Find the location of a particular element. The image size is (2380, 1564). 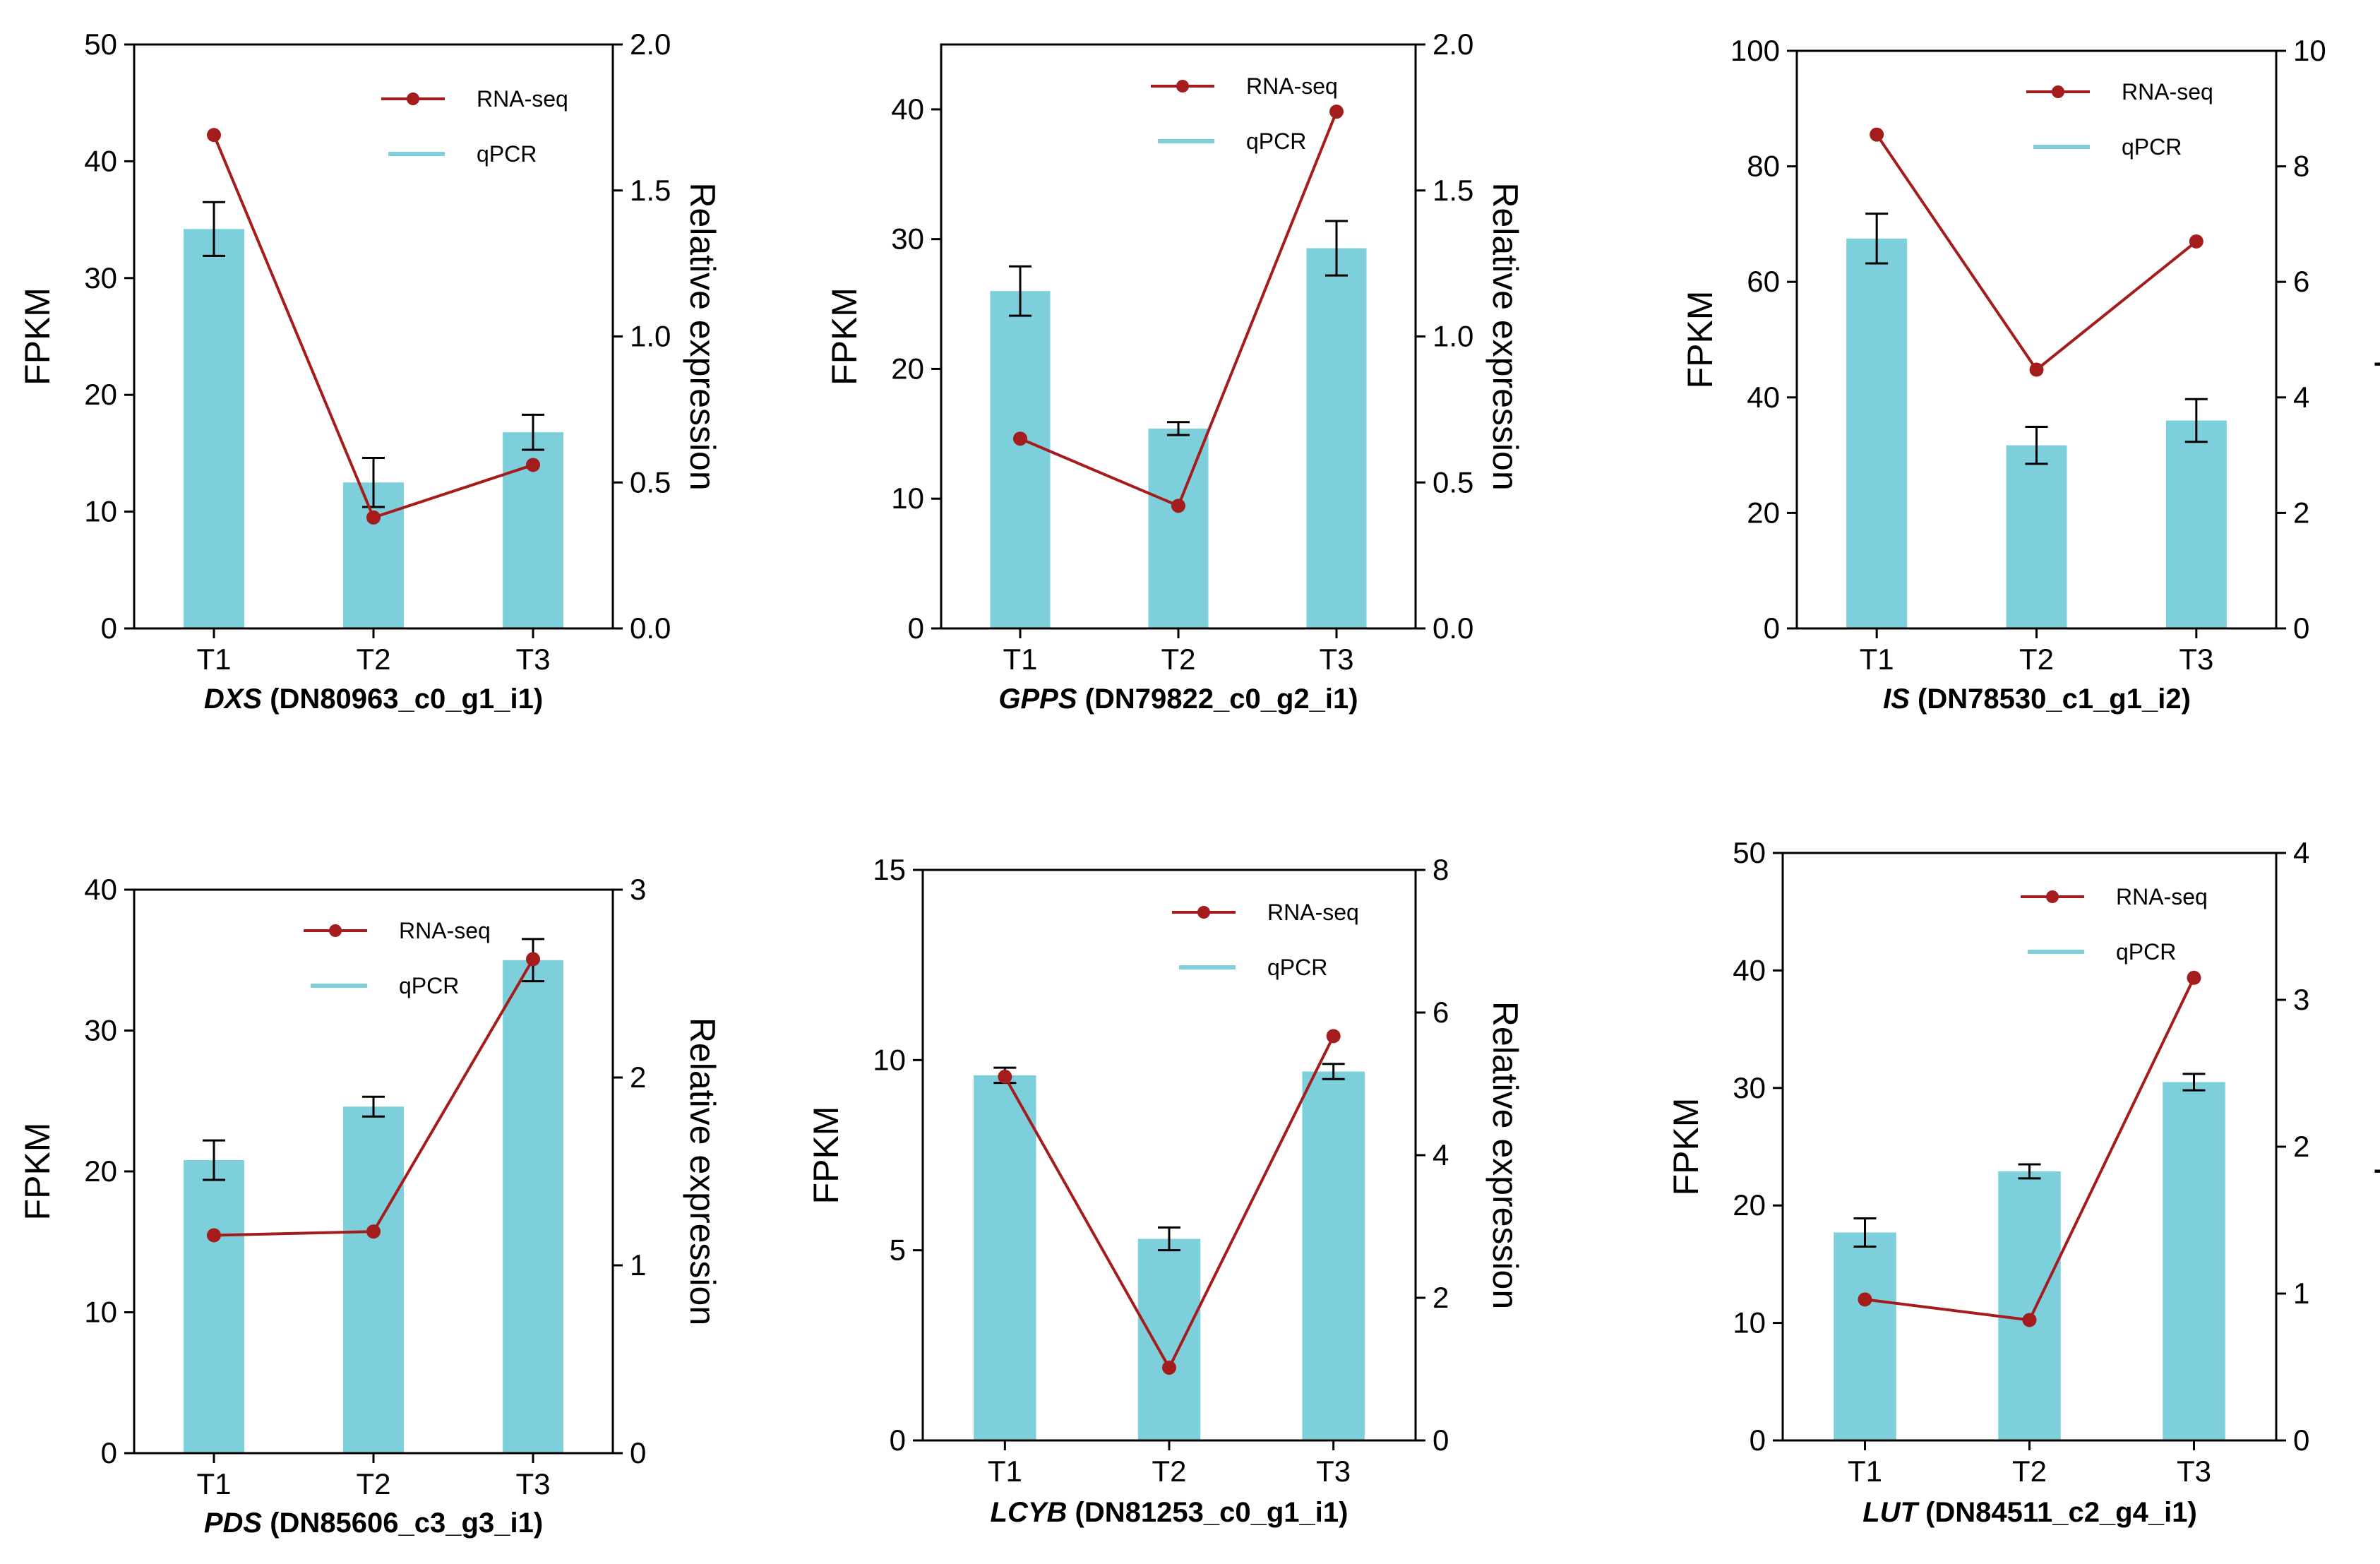

gene-name: LCYB is located at coordinates (1029, 1512).